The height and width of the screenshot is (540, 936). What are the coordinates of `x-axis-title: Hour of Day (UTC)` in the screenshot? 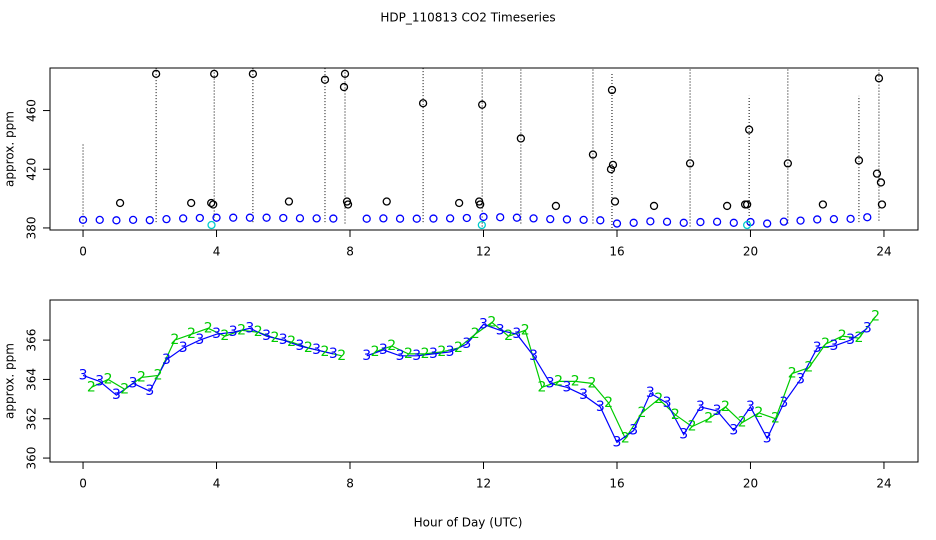 It's located at (468, 523).